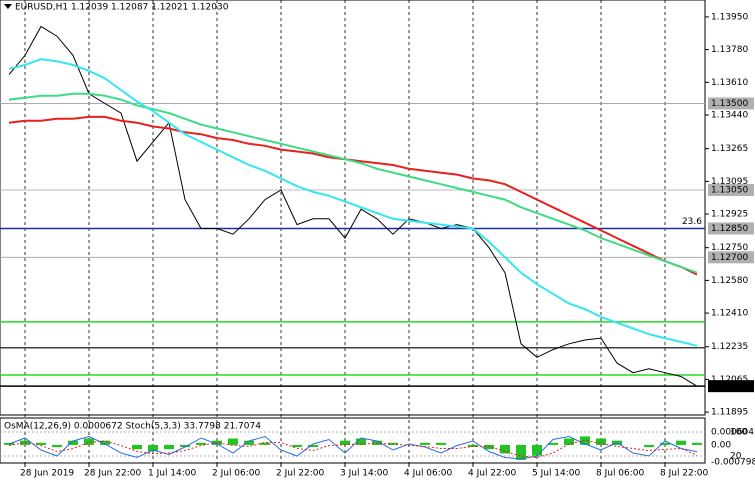 The image size is (755, 483). I want to click on price-label: 1.12030, so click(729, 387).